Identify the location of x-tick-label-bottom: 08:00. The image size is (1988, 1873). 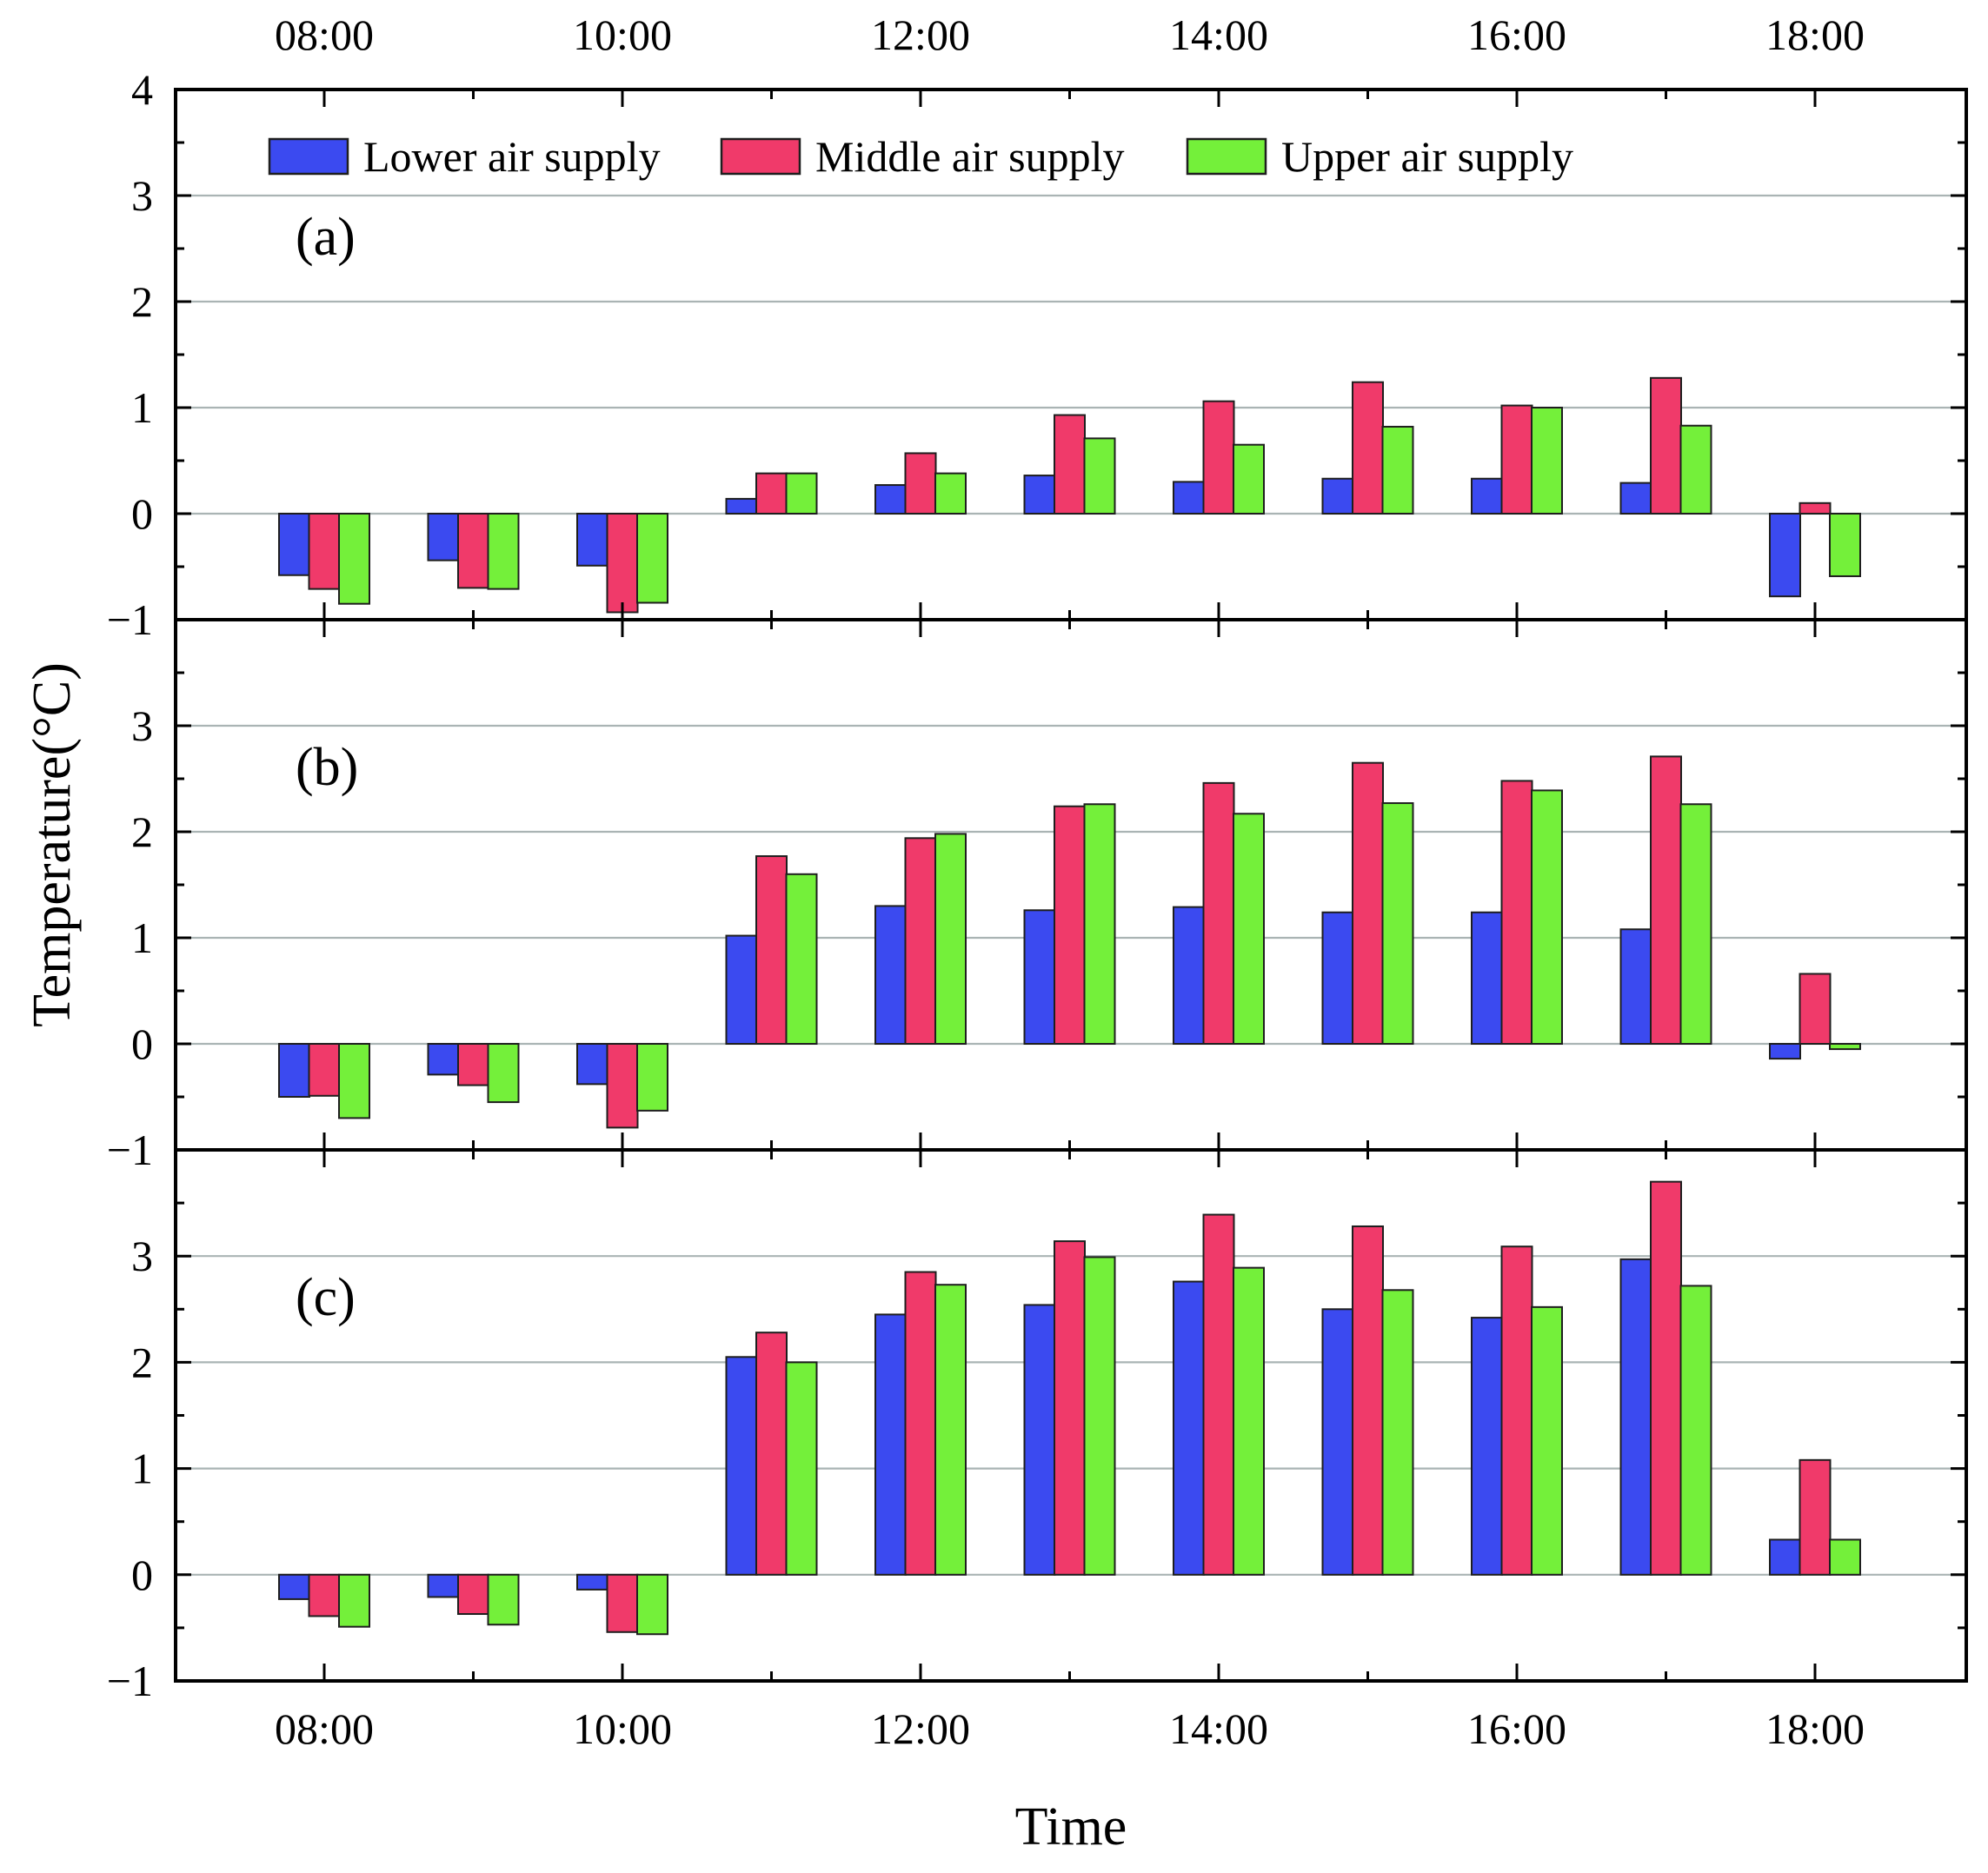
(325, 1728).